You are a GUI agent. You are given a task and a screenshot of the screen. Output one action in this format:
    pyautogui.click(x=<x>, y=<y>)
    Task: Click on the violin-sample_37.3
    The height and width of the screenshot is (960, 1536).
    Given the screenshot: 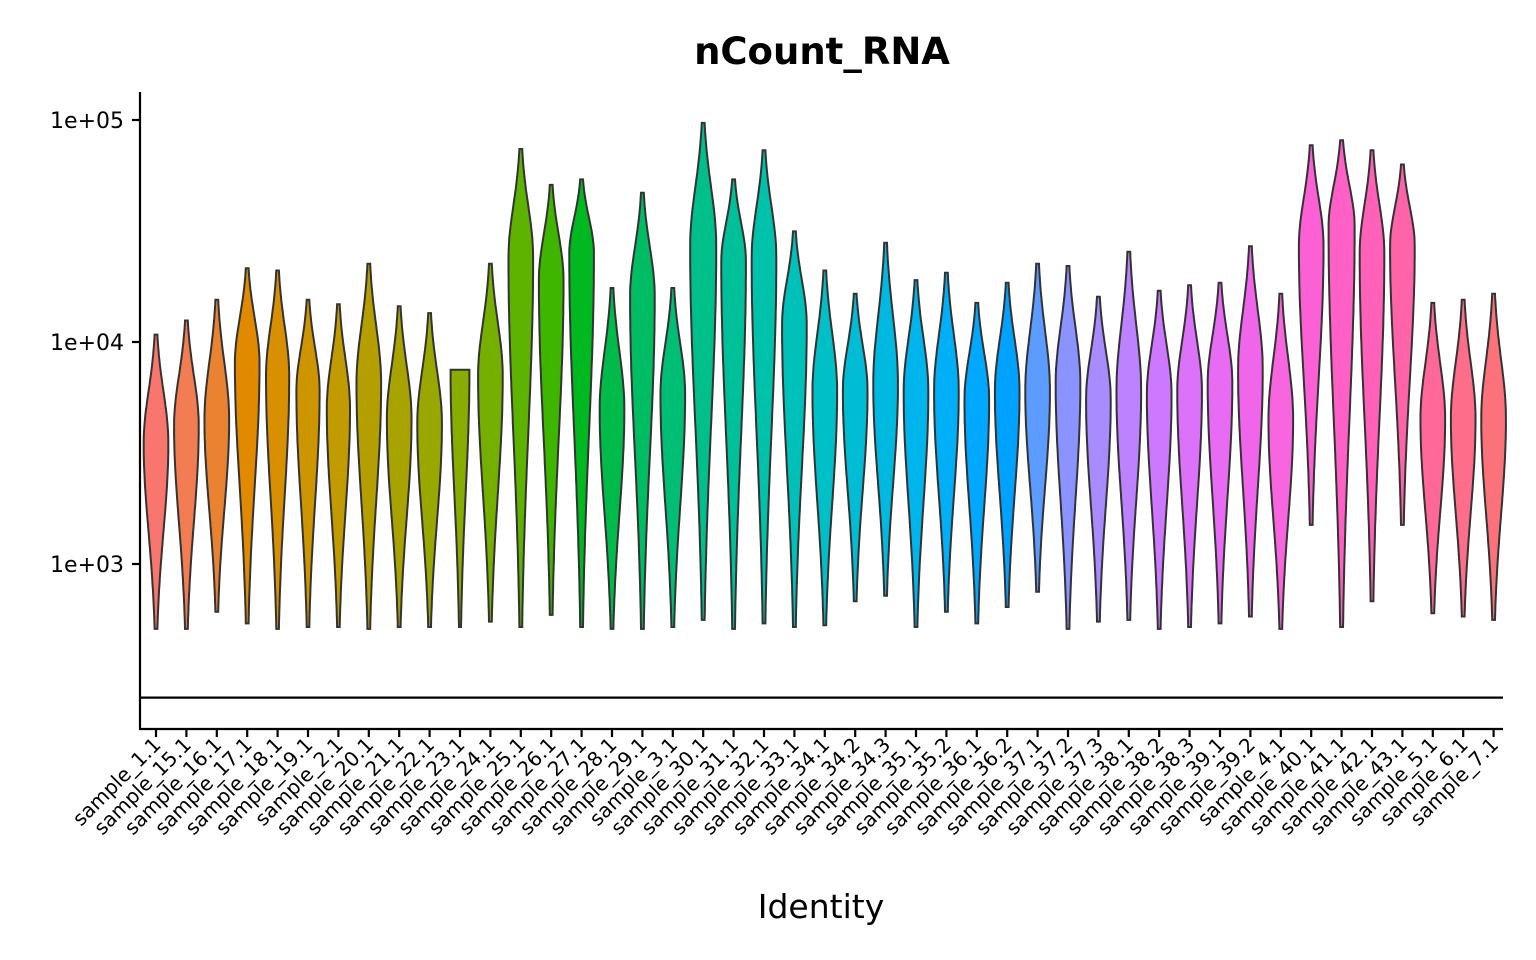 What is the action you would take?
    pyautogui.click(x=1098, y=459)
    